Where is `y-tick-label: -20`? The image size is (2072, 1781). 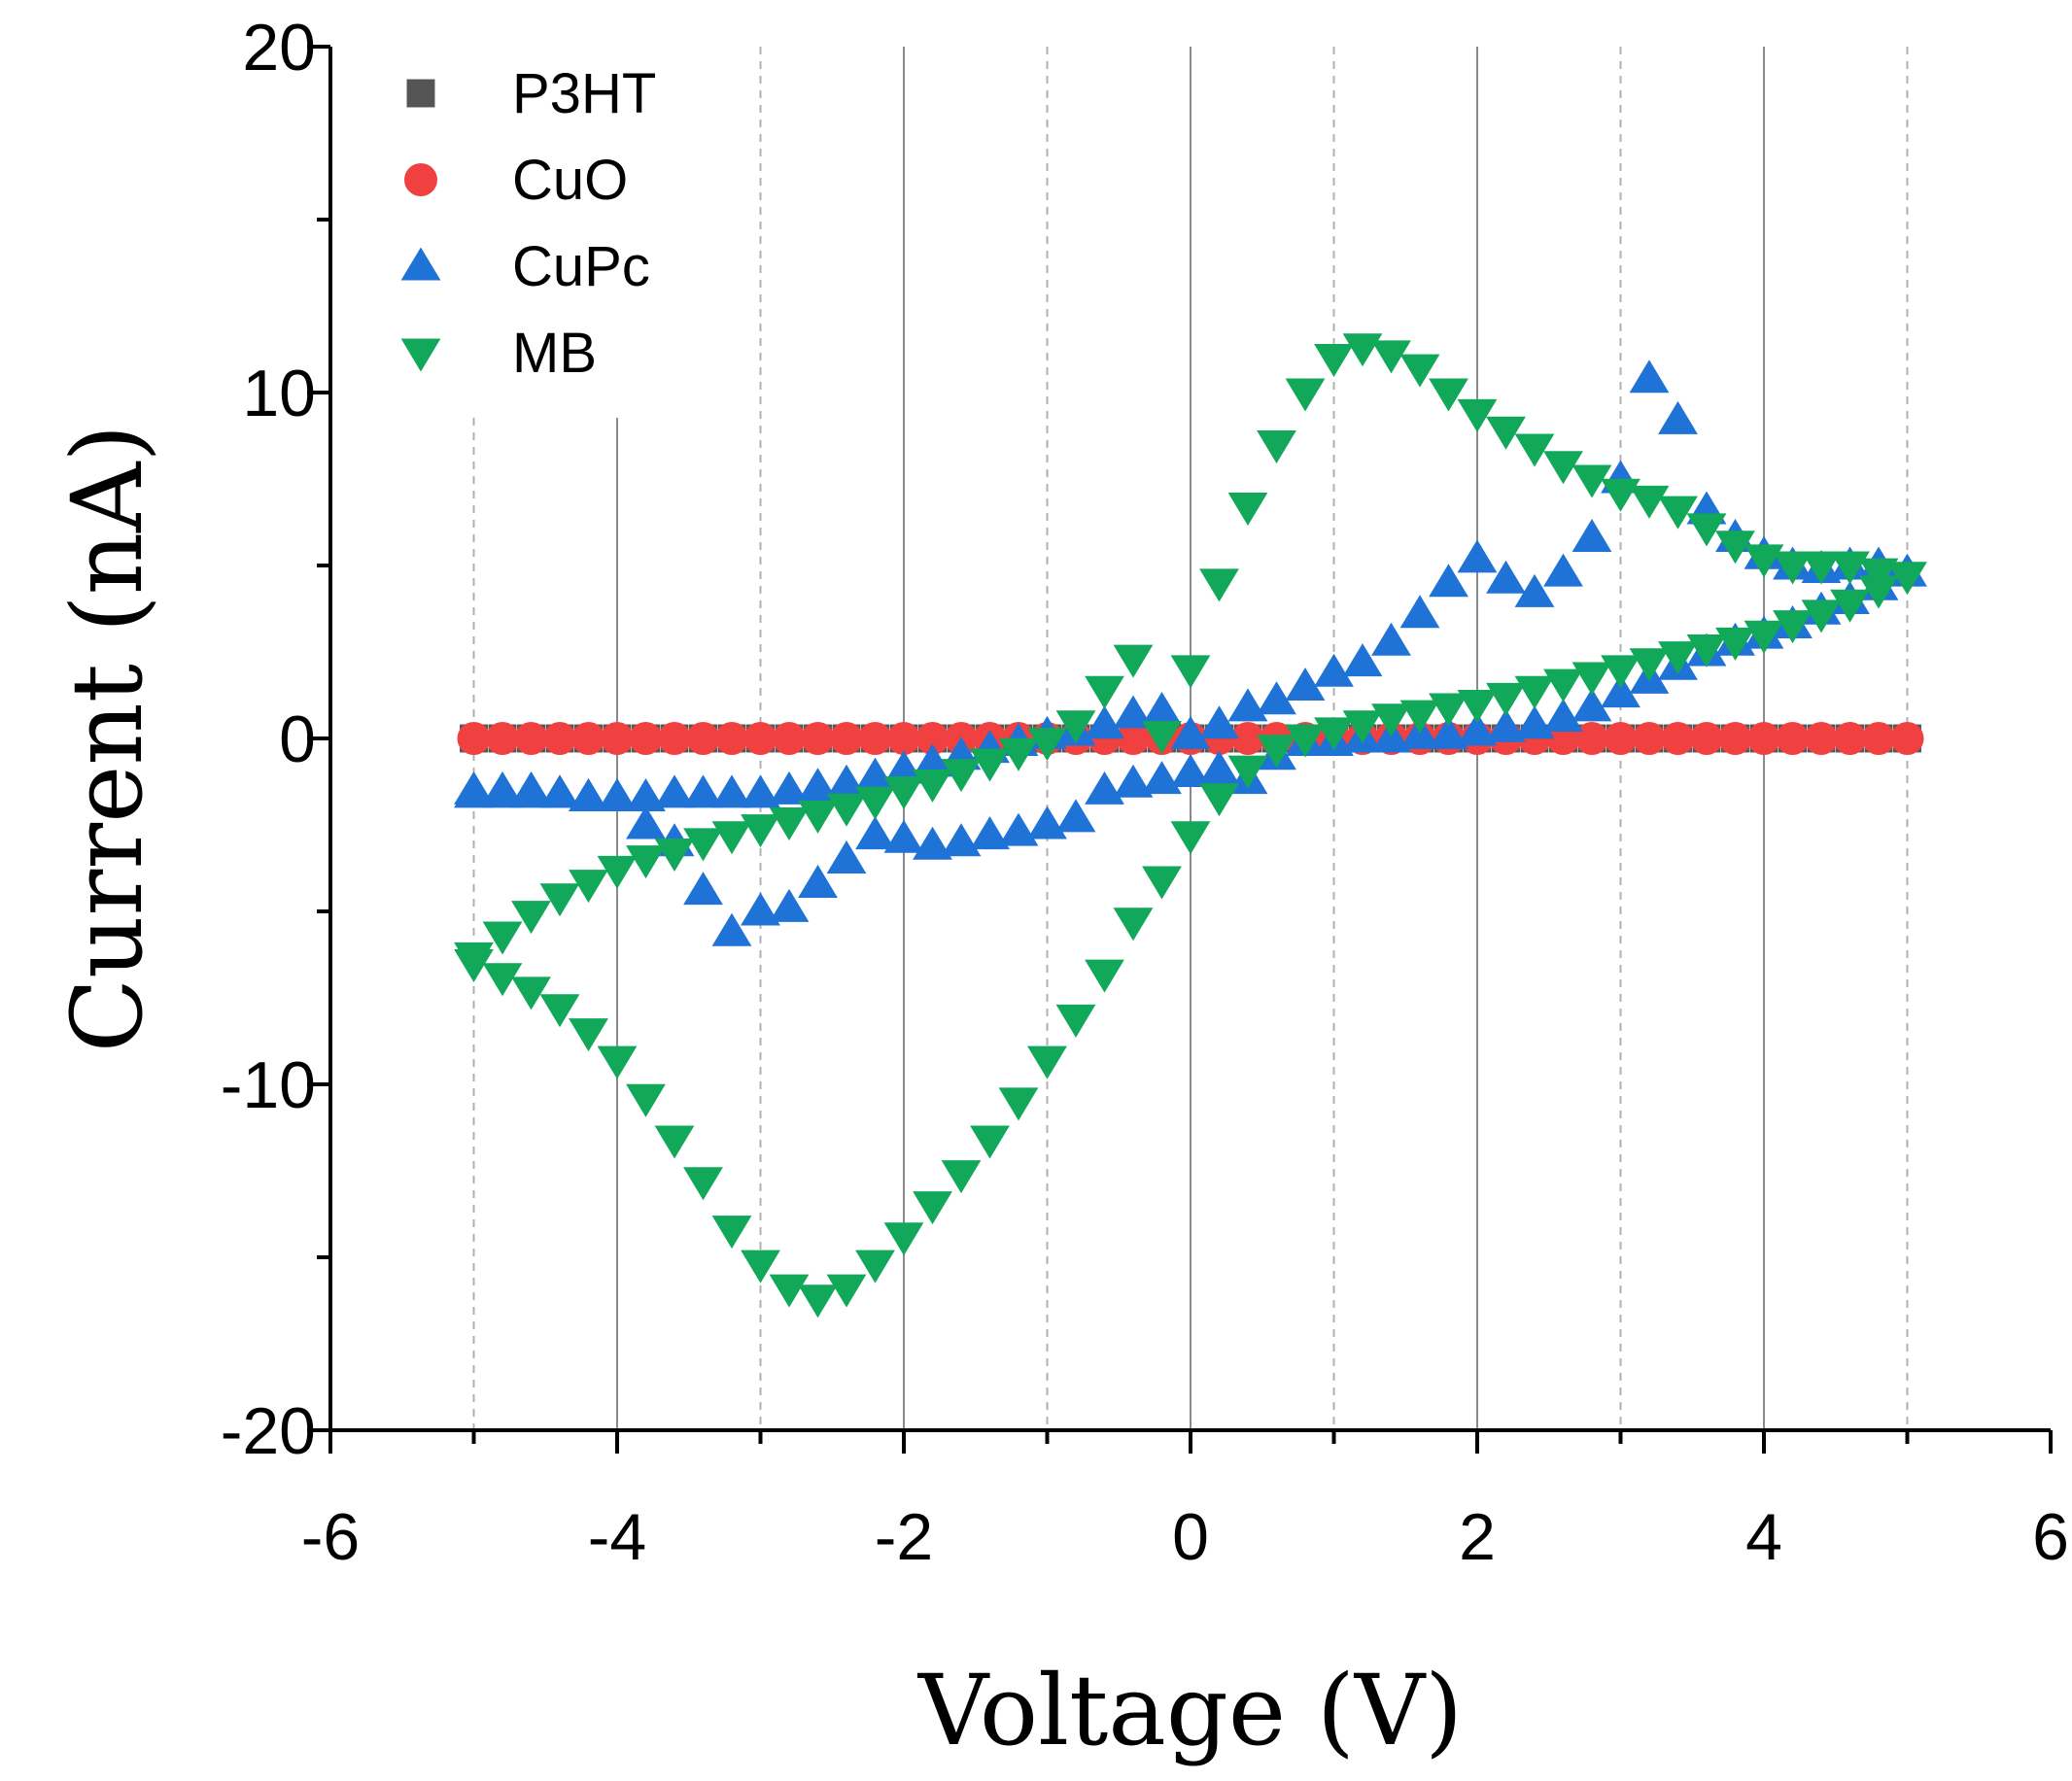 y-tick-label: -20 is located at coordinates (268, 1431).